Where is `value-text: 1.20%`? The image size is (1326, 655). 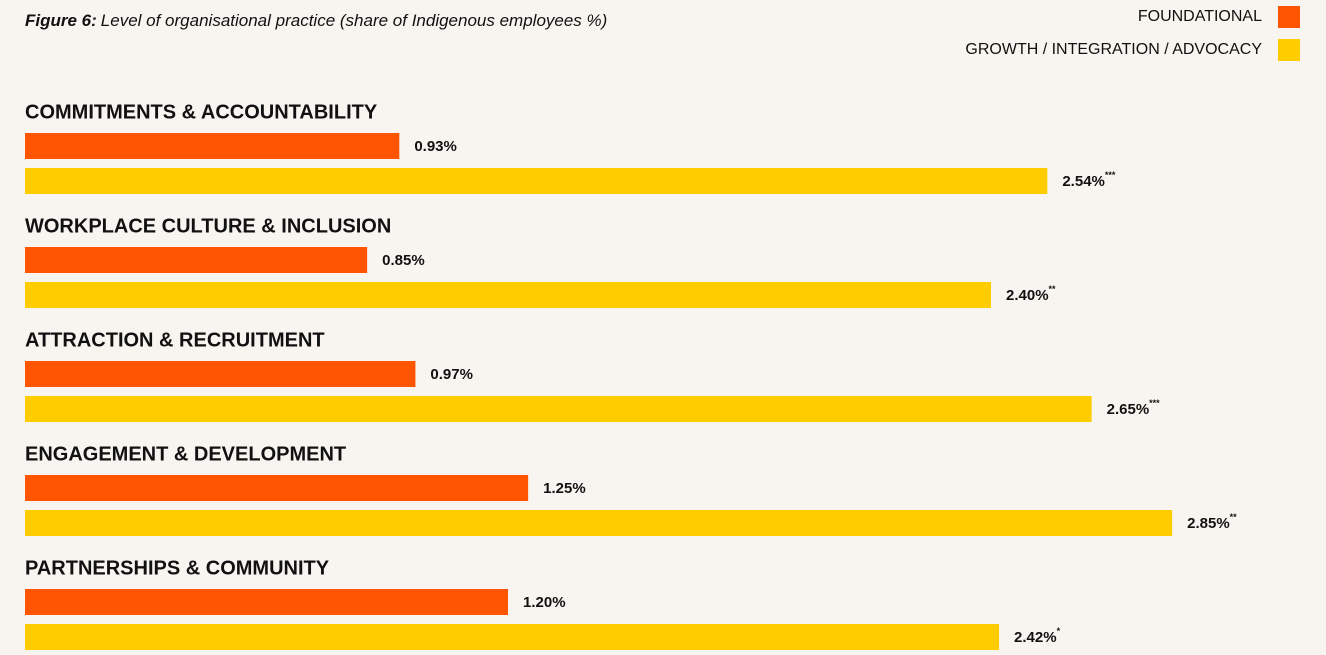 value-text: 1.20% is located at coordinates (544, 602).